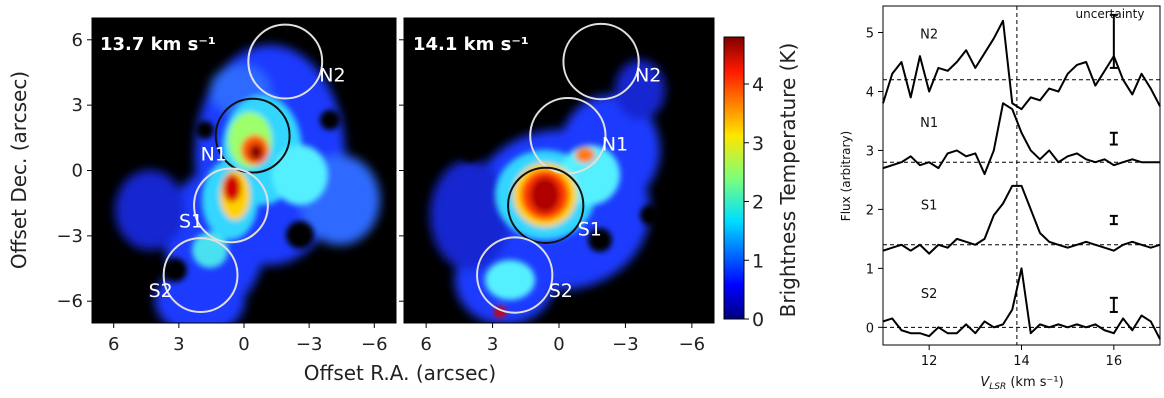  What do you see at coordinates (77, 105) in the screenshot?
I see `map-y-tick-label: 3` at bounding box center [77, 105].